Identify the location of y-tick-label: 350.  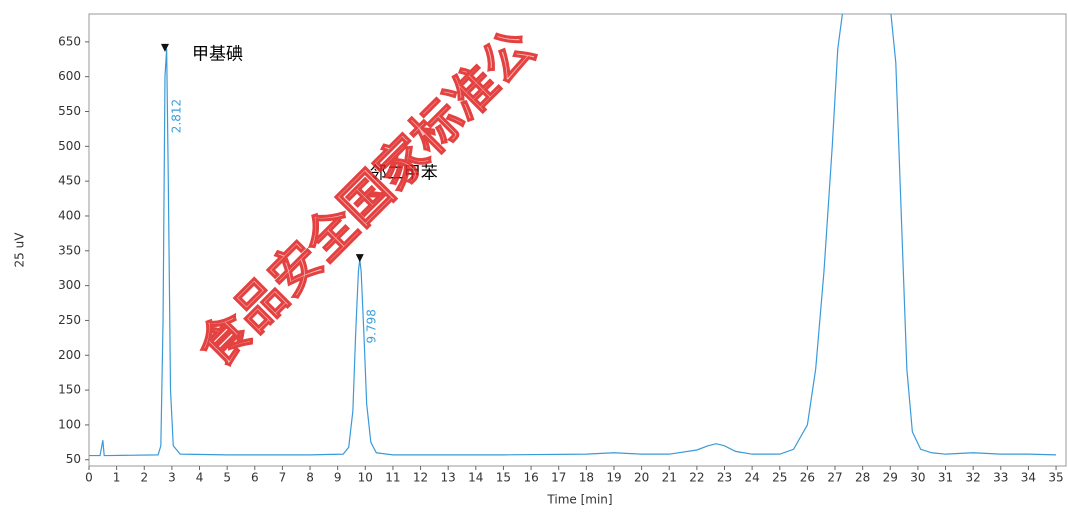
(69, 250).